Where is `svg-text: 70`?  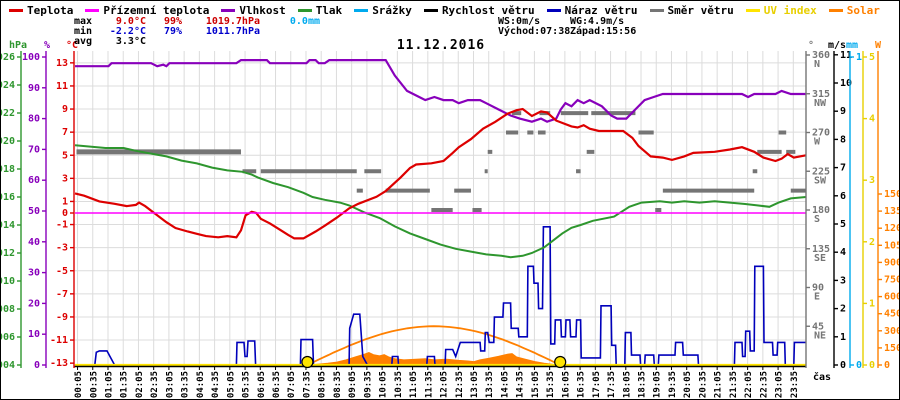 svg-text: 70 is located at coordinates (34, 149).